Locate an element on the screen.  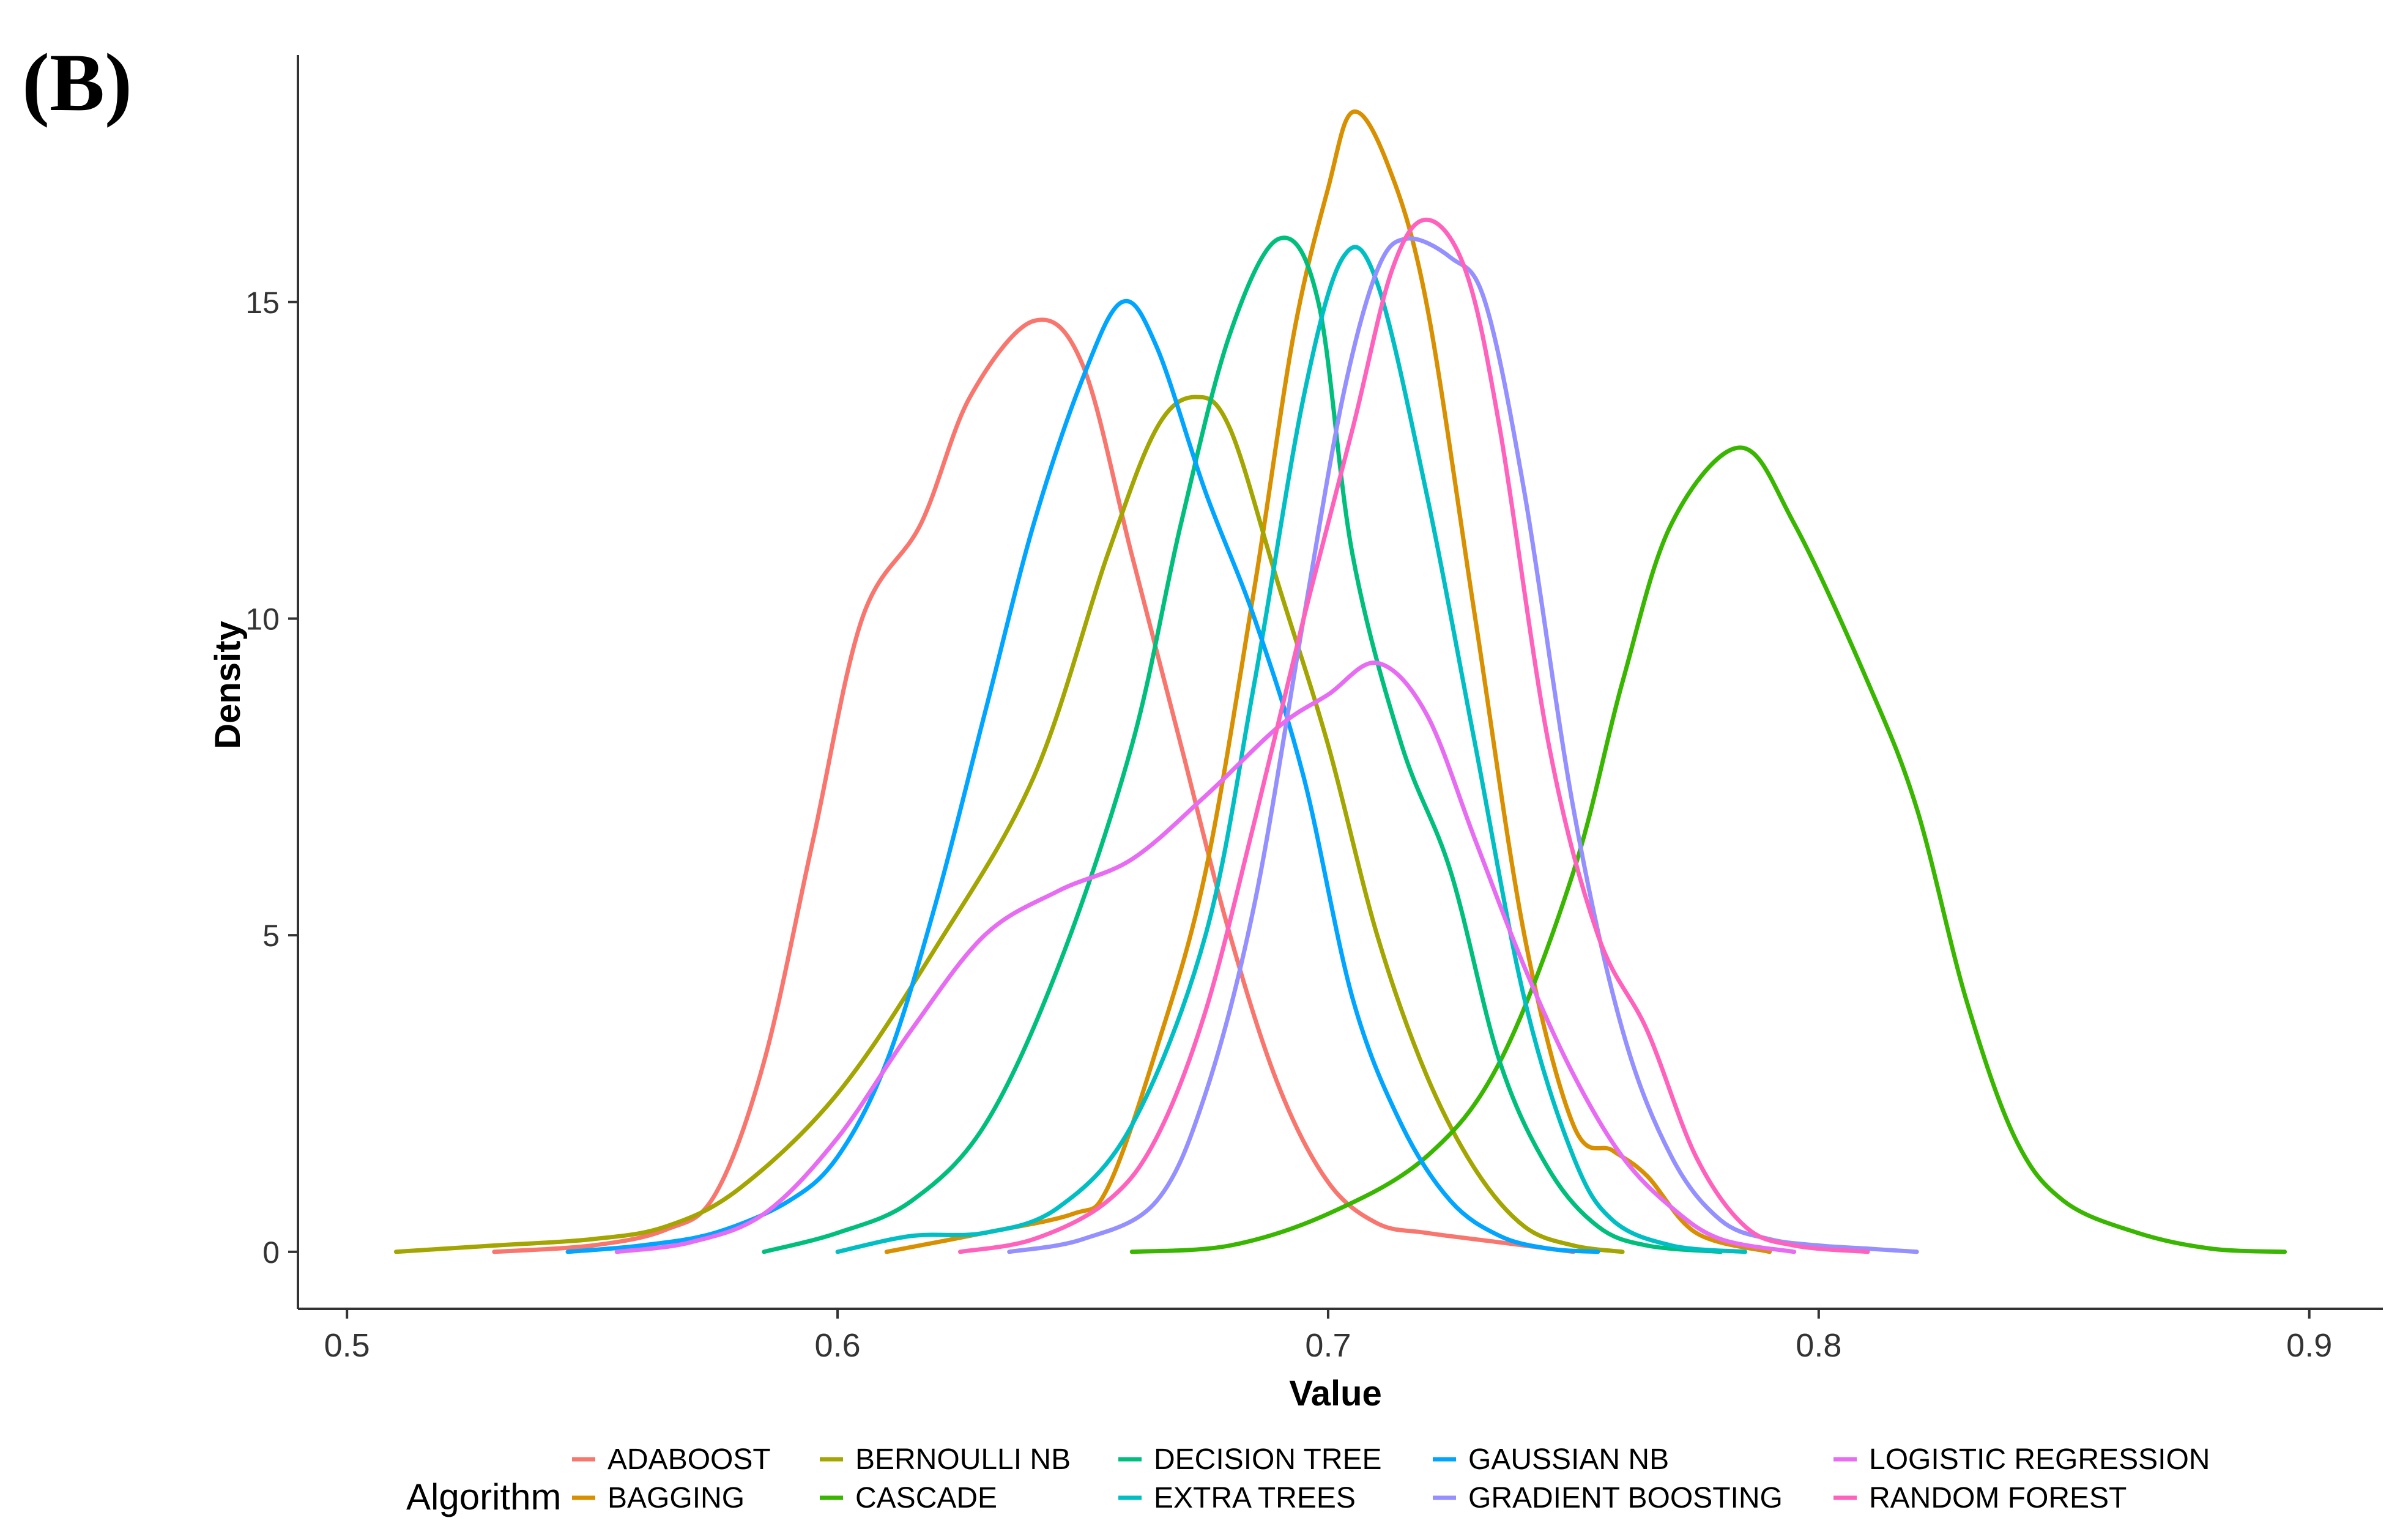
x-tick-label: 0.9 is located at coordinates (2309, 1345).